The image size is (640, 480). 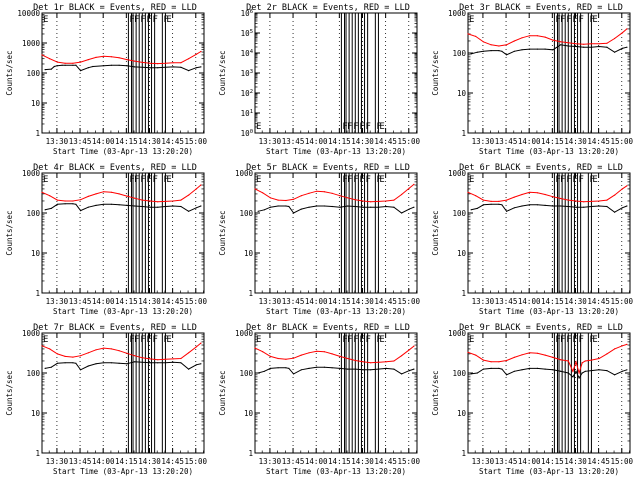 What do you see at coordinates (541, 8) in the screenshot?
I see `chart-title: Det 3r BLACK = Events, RED = LLD` at bounding box center [541, 8].